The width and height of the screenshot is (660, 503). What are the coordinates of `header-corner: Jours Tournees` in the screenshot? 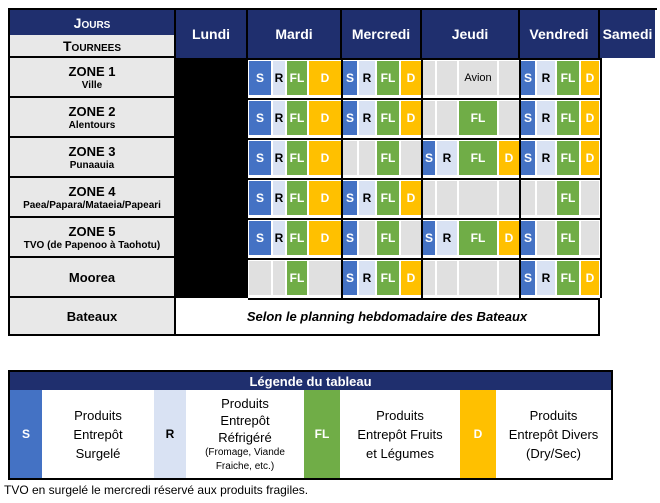 It's located at (92, 33).